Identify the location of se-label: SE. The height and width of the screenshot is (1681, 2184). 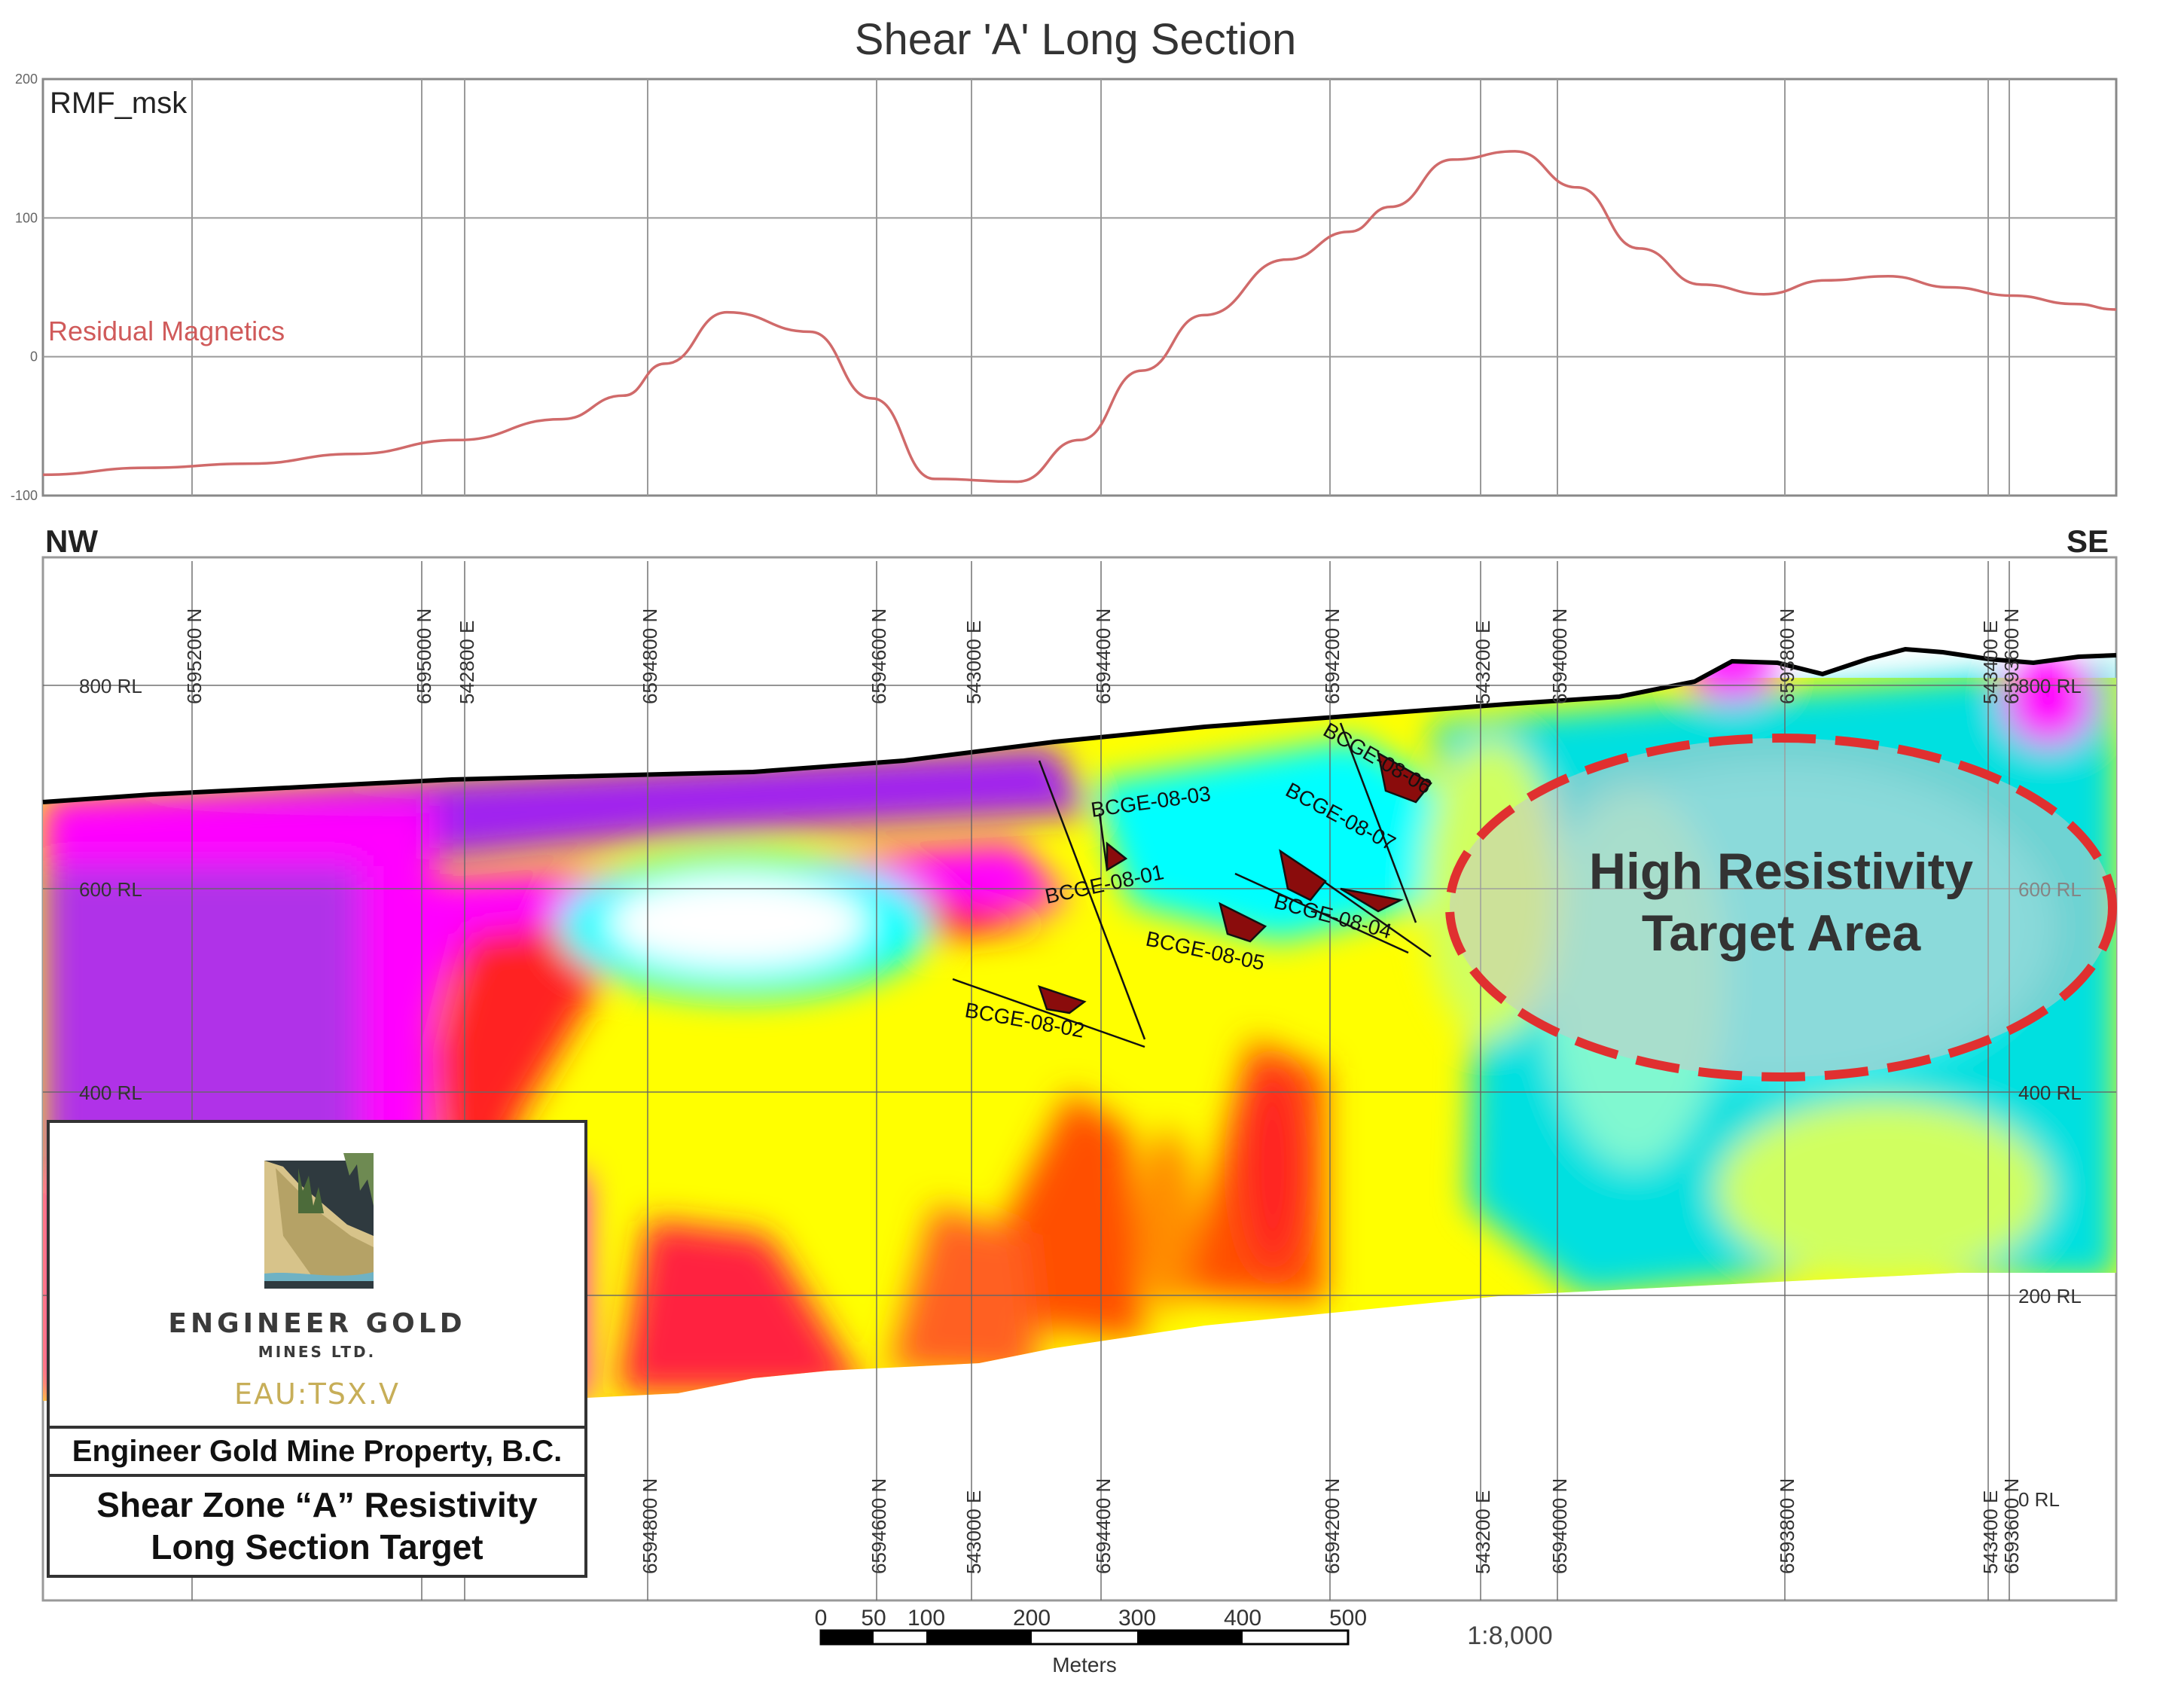
(2088, 541).